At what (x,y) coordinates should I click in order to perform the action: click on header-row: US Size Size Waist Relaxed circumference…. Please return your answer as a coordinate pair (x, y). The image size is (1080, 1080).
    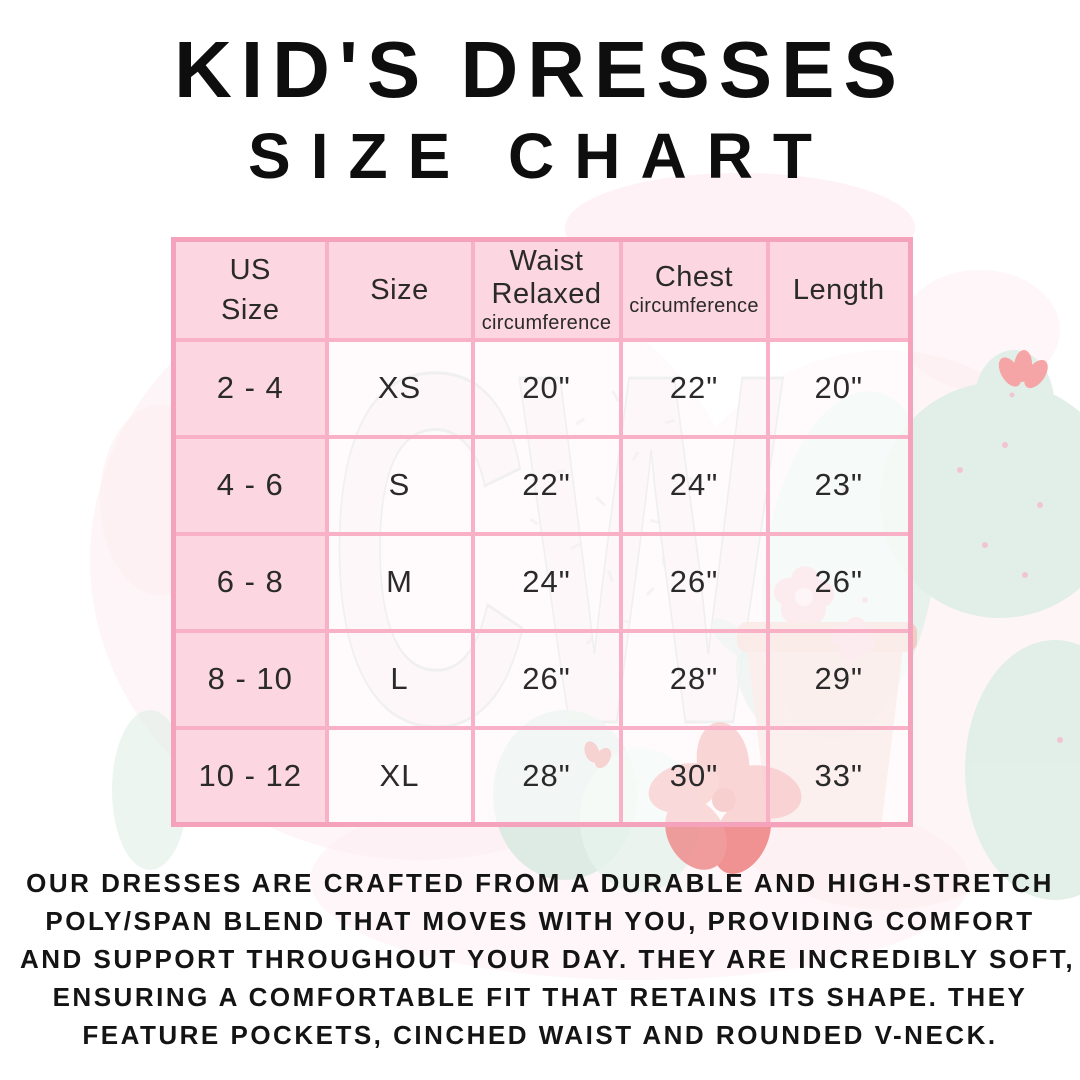
    Looking at the image, I should click on (542, 289).